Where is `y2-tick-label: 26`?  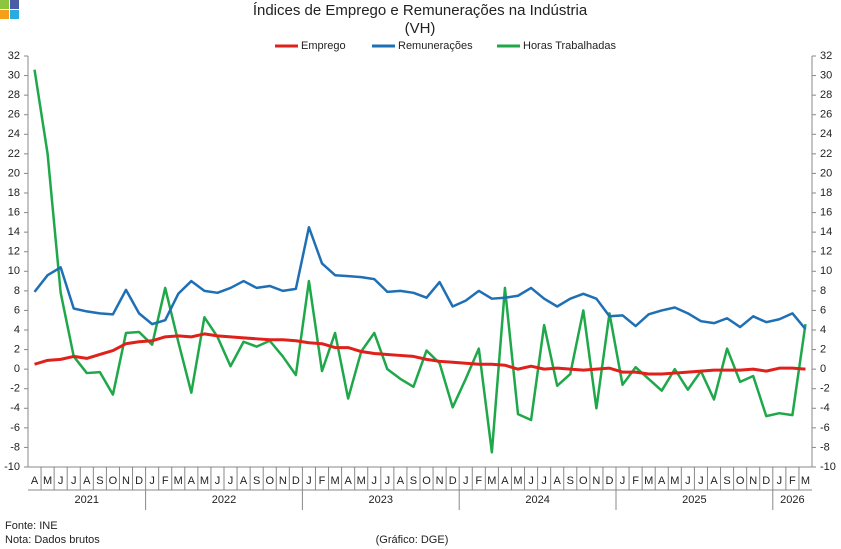 y2-tick-label: 26 is located at coordinates (826, 115).